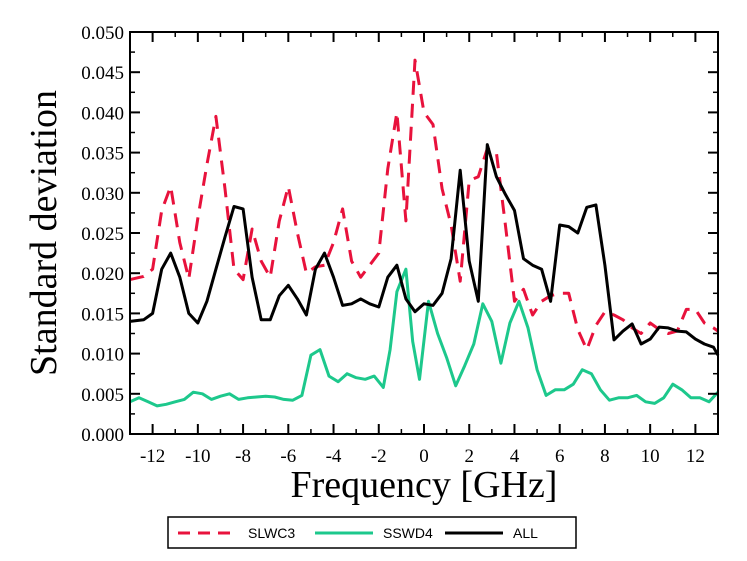 The image size is (747, 561). Describe the element at coordinates (271, 533) in the screenshot. I see `legend-label-slwc3: SLWC3` at that location.